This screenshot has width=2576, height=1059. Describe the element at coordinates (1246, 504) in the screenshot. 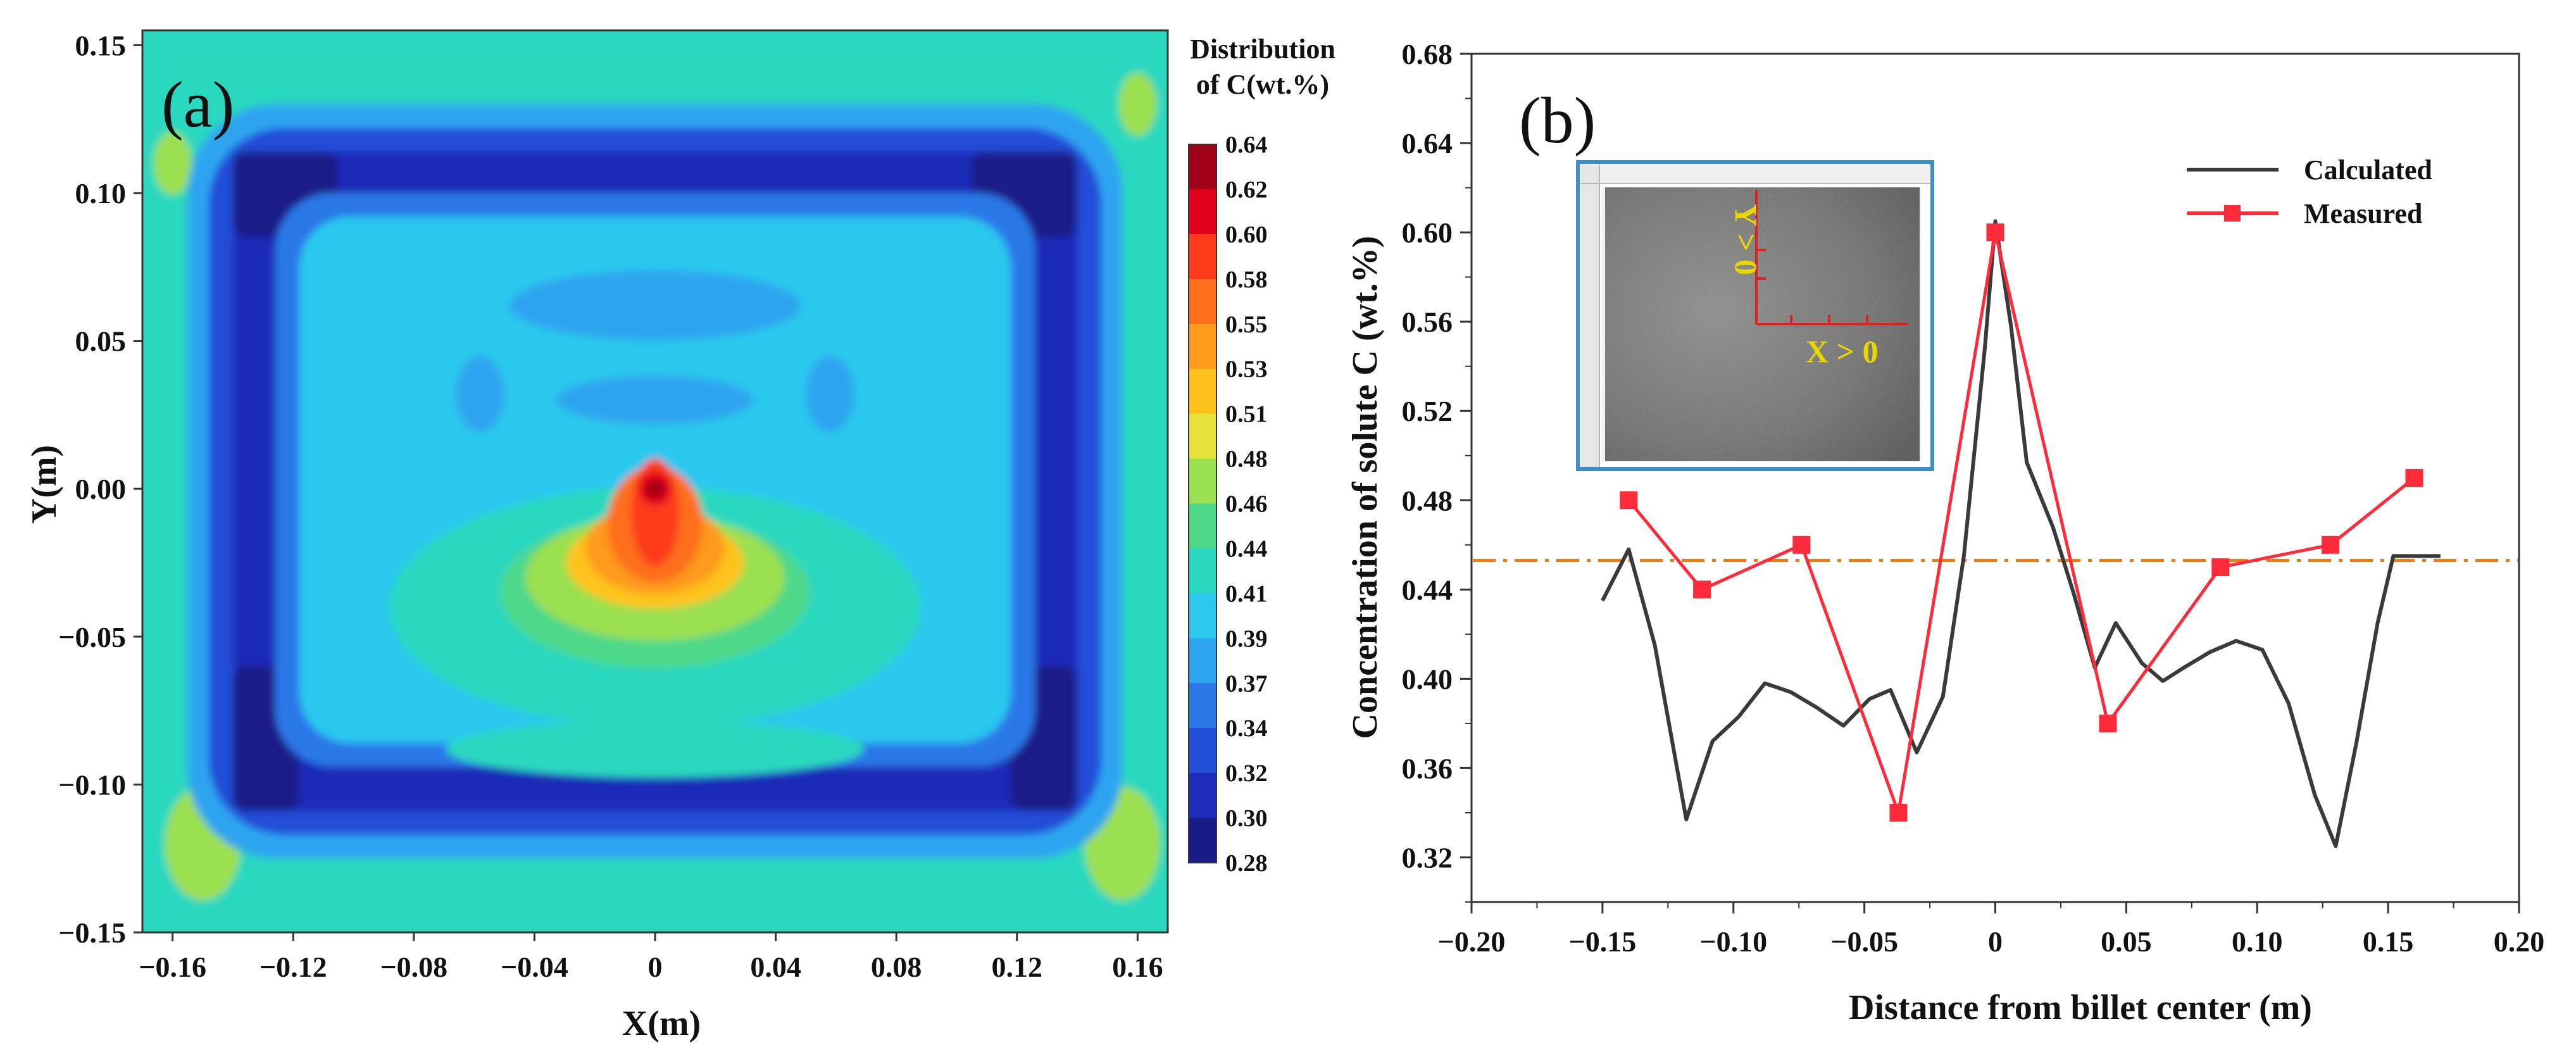

I see `colorbar-tick-label: 0.46` at that location.